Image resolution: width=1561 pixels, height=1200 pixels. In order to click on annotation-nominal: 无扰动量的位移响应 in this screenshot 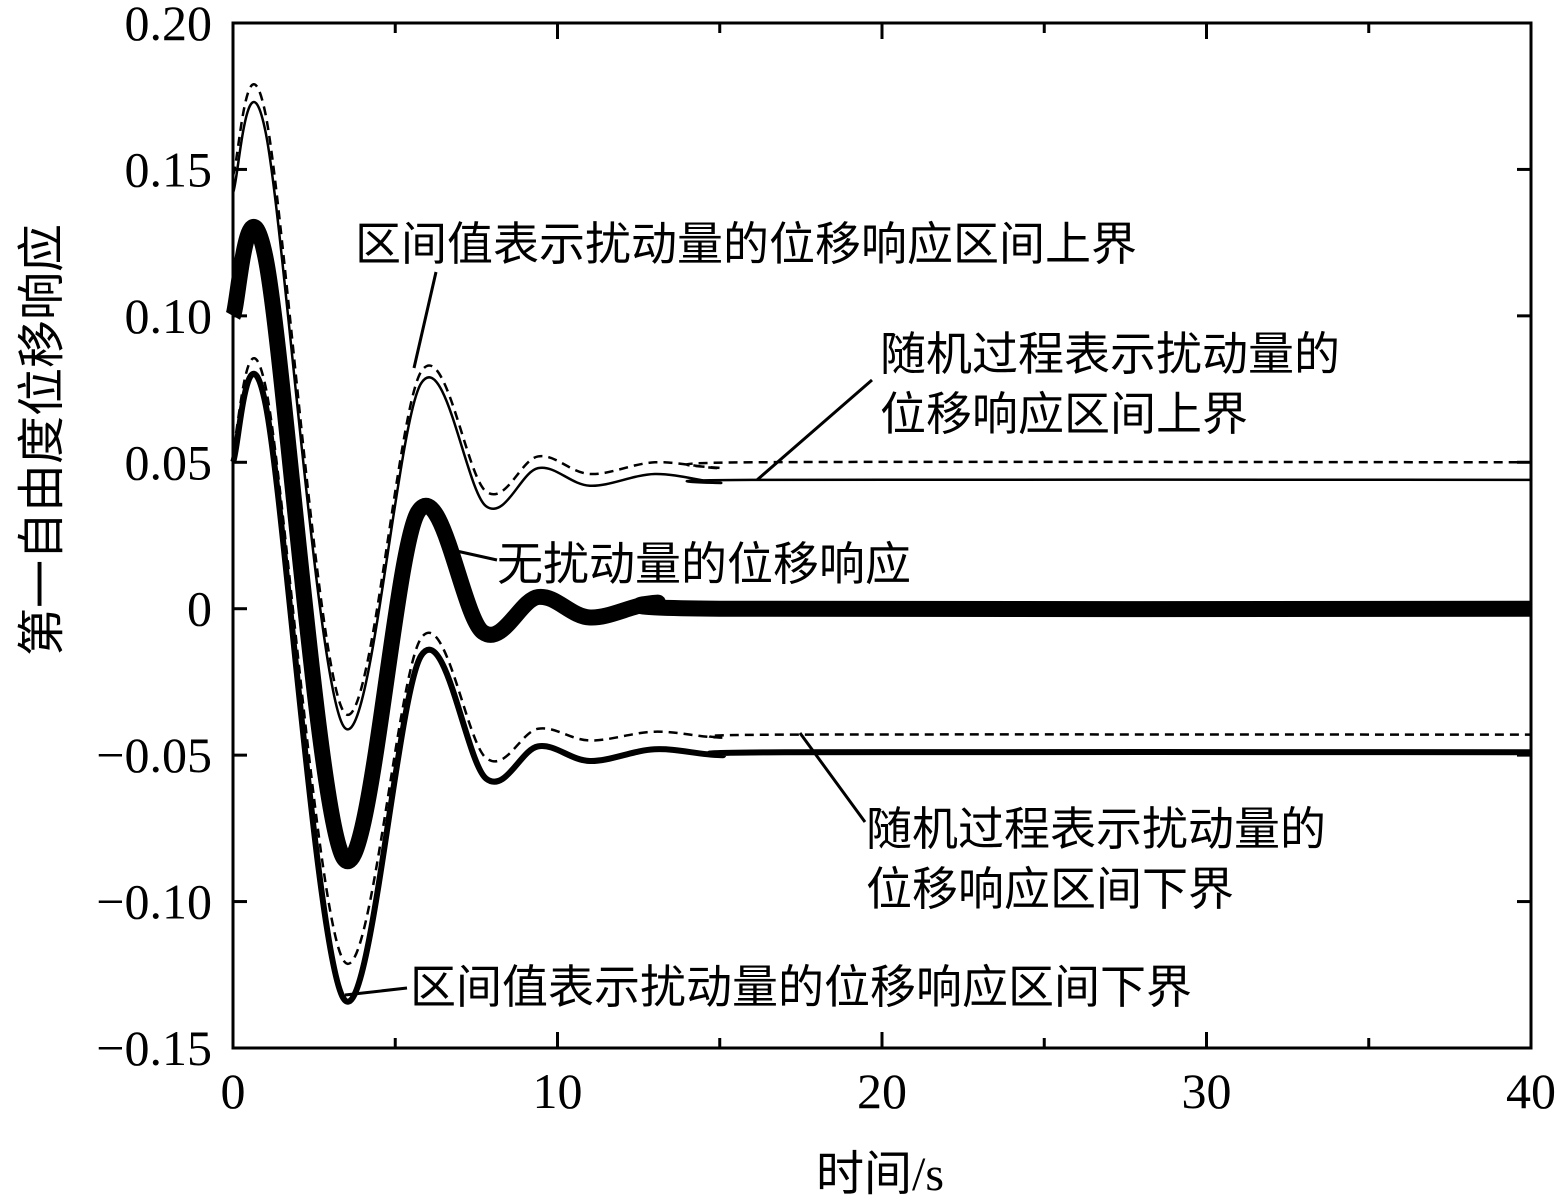, I will do `click(704, 564)`.